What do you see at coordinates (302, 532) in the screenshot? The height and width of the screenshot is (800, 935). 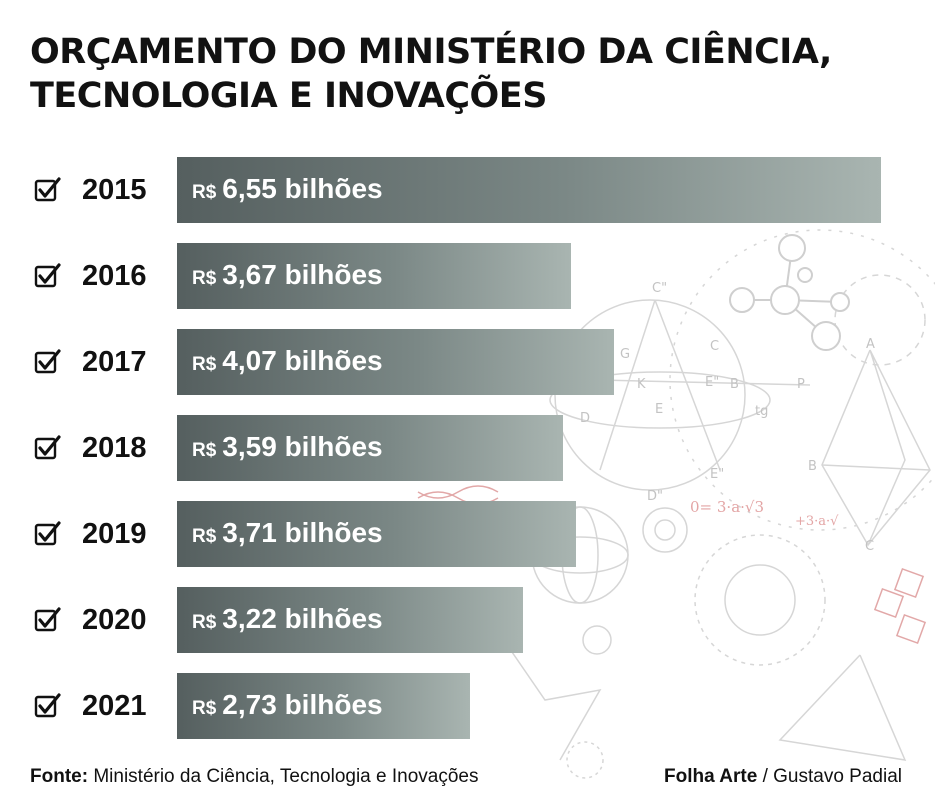 I see `bar-value-text: 3,71 bilhões` at bounding box center [302, 532].